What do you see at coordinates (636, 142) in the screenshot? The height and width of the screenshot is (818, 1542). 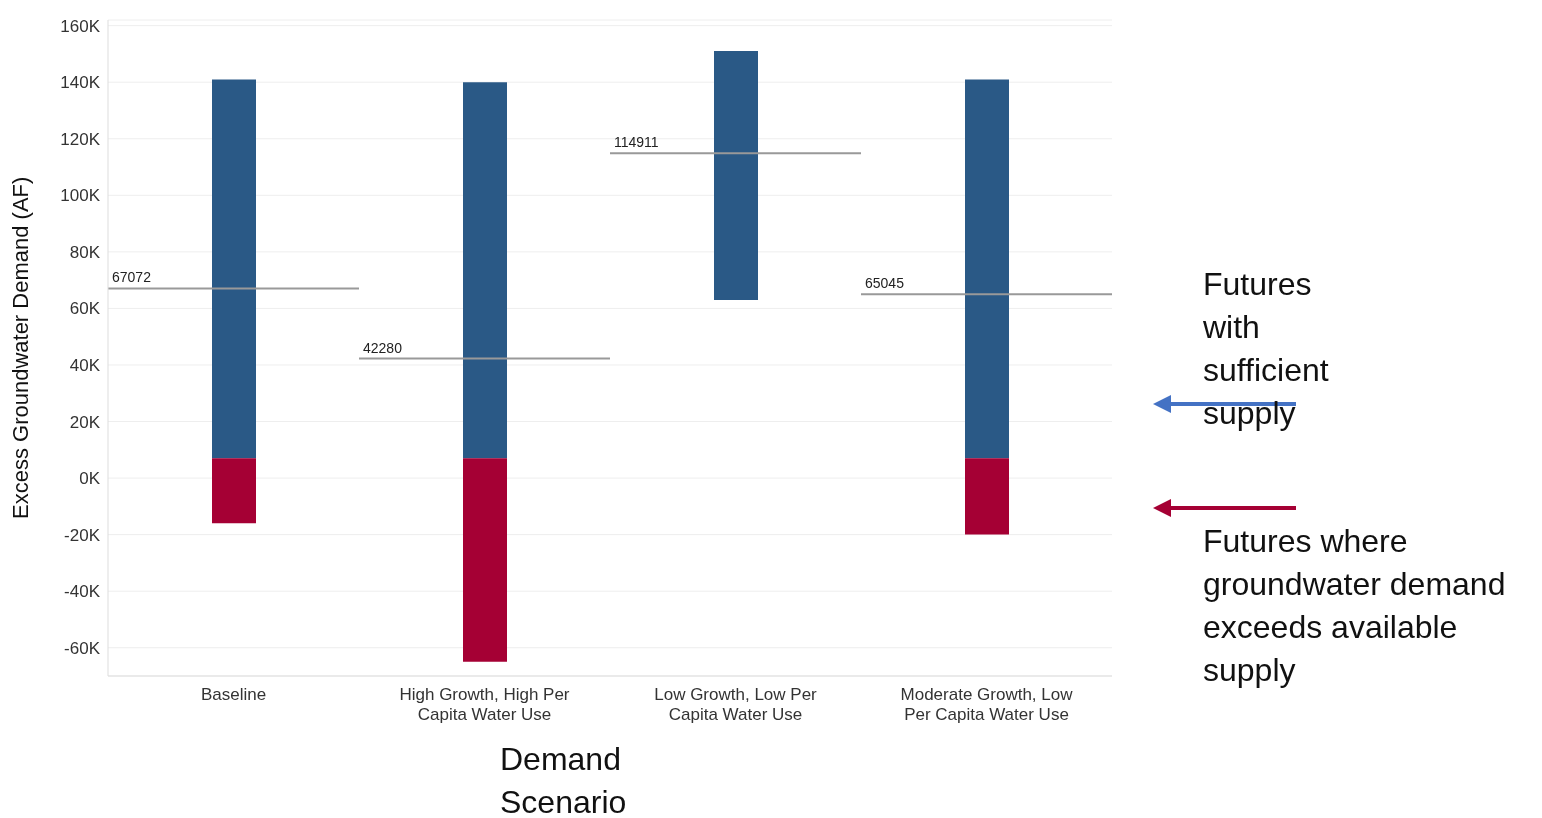 I see `ref-line-label: 114911` at bounding box center [636, 142].